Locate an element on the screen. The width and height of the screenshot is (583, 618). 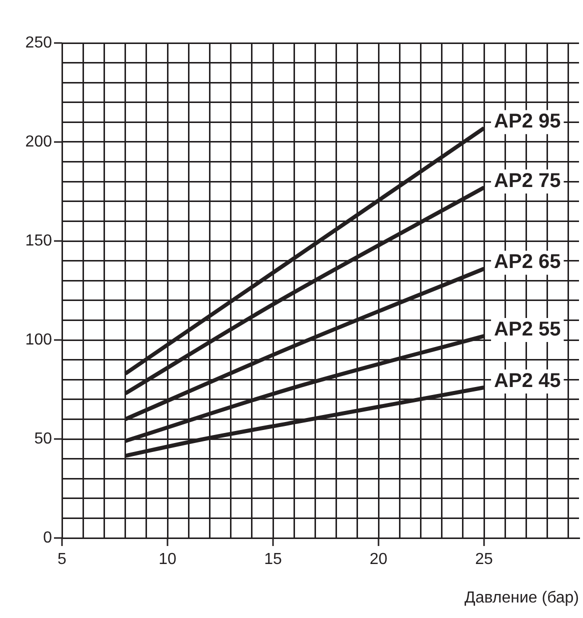
y-tick-label: 150 is located at coordinates (38, 241).